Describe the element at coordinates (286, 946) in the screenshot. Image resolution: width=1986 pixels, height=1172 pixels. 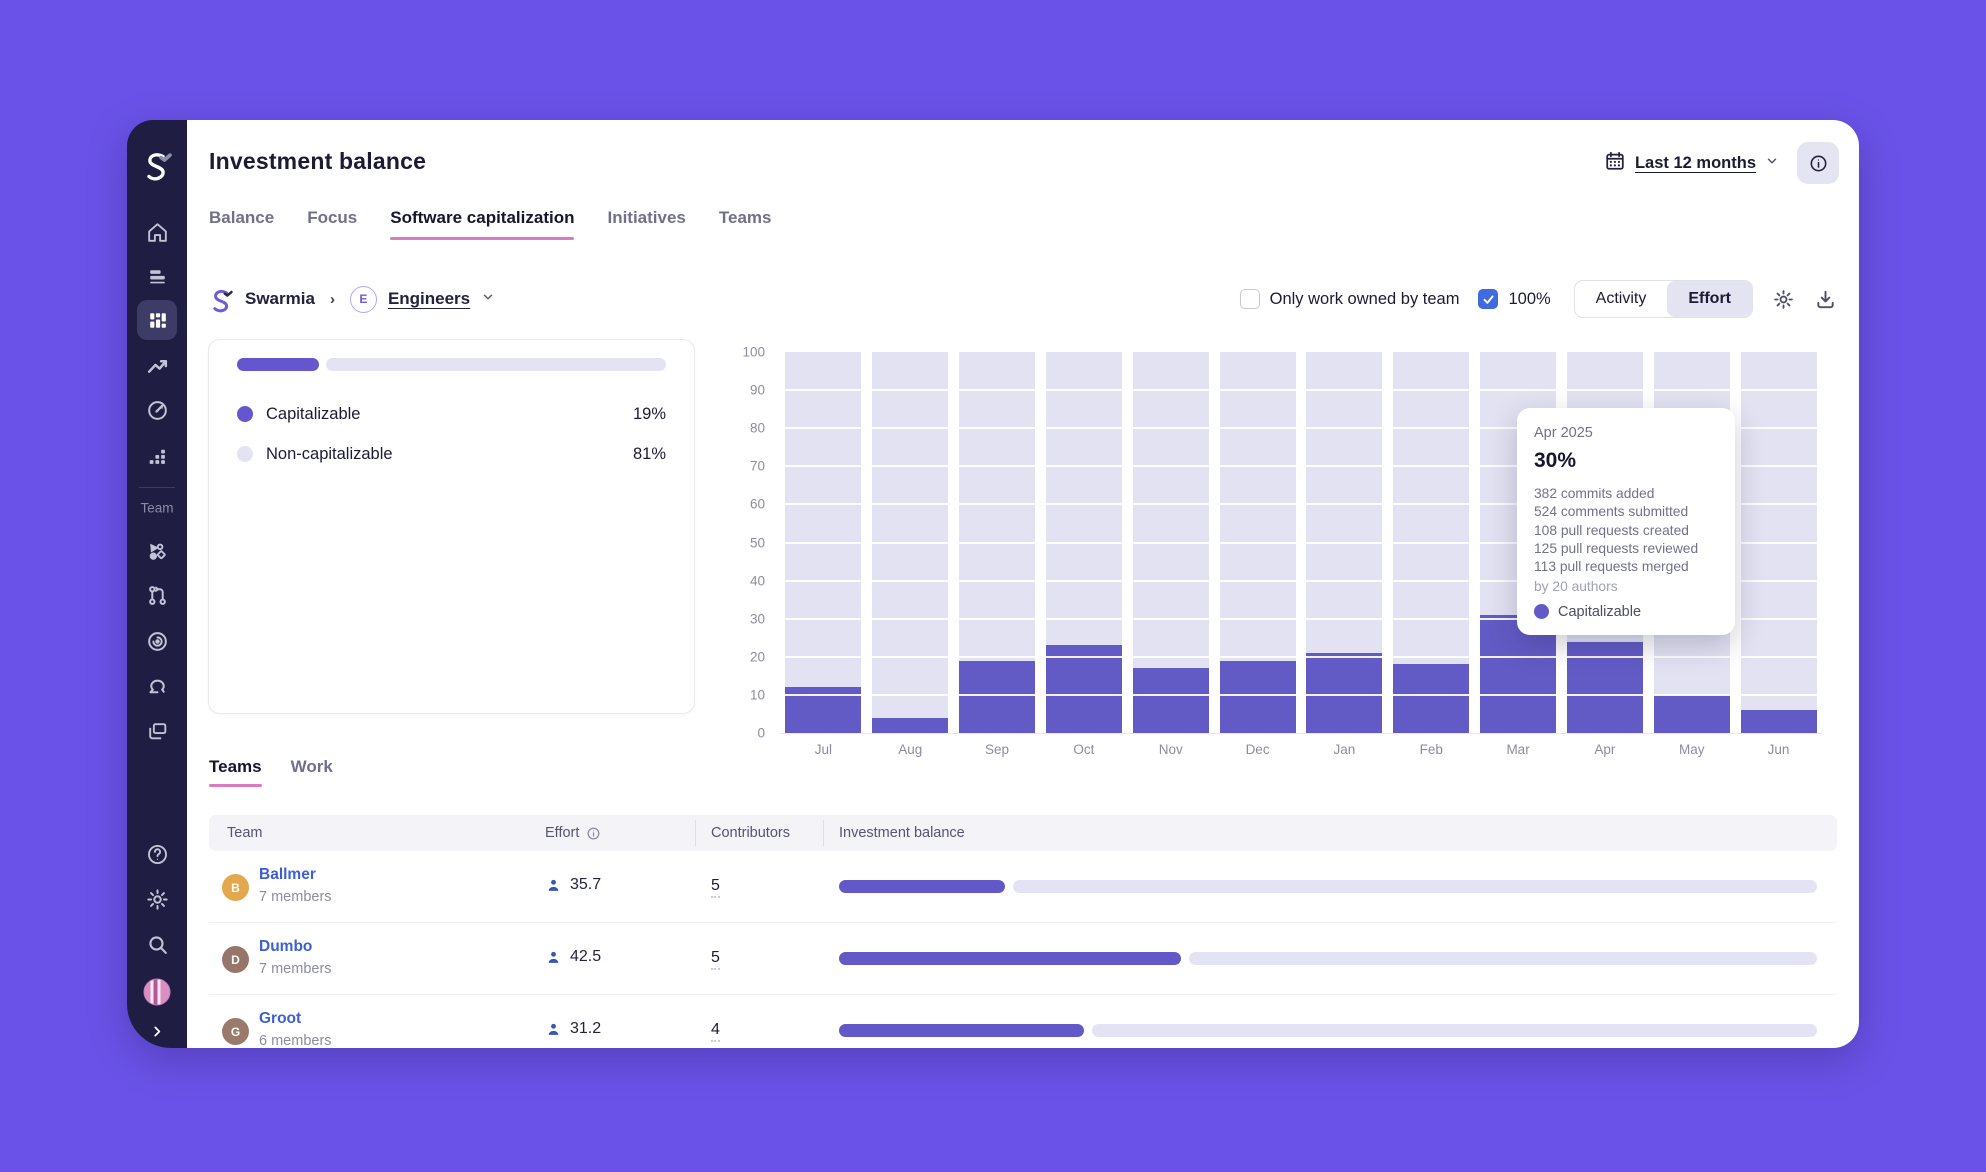
I see `team-name-link: Dumbo` at that location.